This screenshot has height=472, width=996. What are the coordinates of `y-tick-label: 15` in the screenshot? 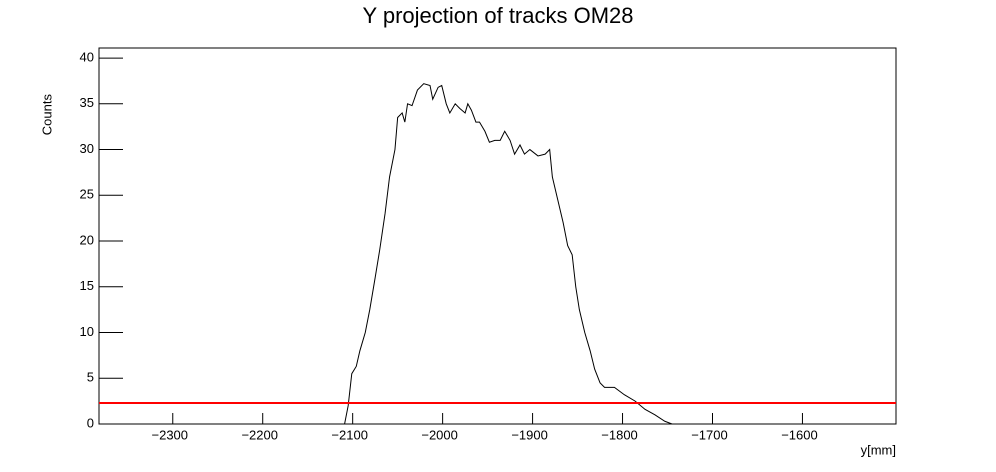 It's located at (87, 285).